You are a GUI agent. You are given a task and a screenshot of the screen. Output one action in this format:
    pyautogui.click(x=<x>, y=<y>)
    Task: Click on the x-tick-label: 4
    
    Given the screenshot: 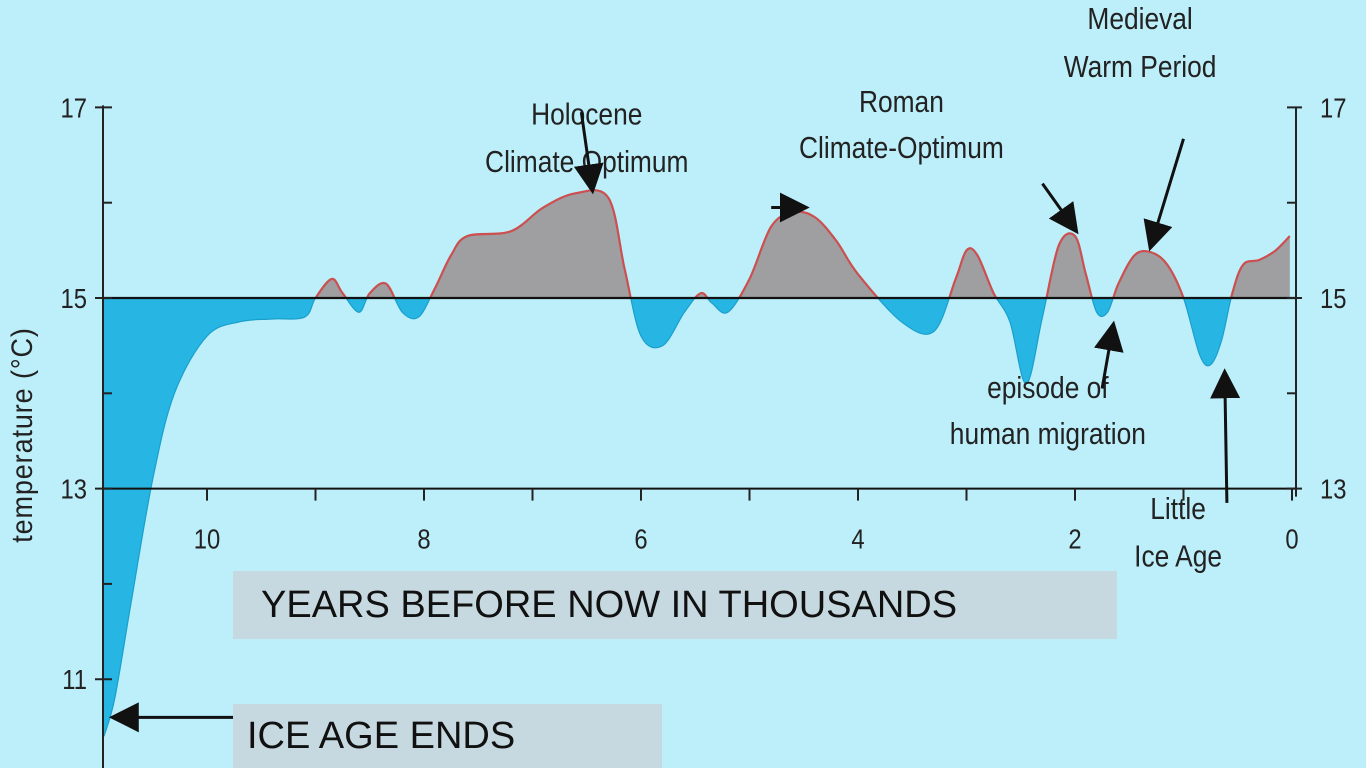 What is the action you would take?
    pyautogui.click(x=857, y=539)
    